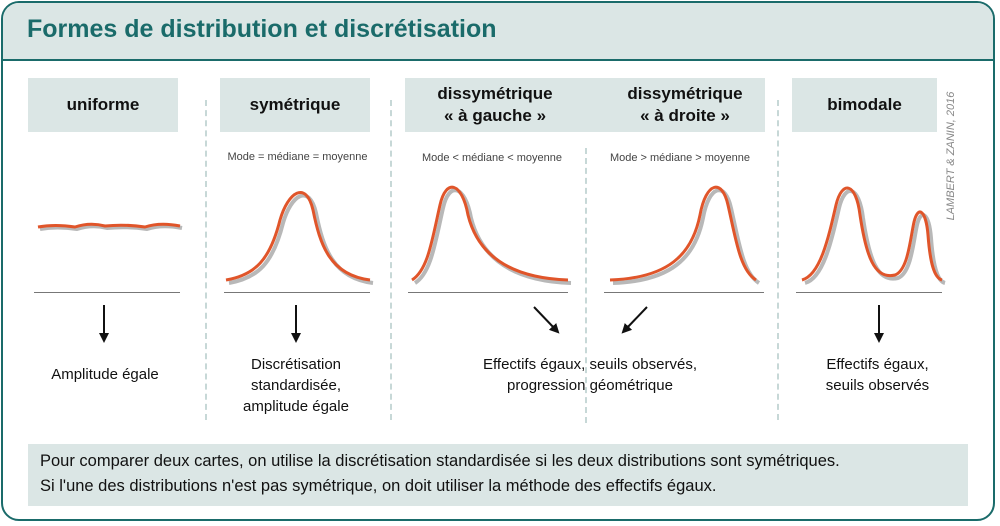  I want to click on method-symetrique-line3: amplitude égale, so click(296, 406).